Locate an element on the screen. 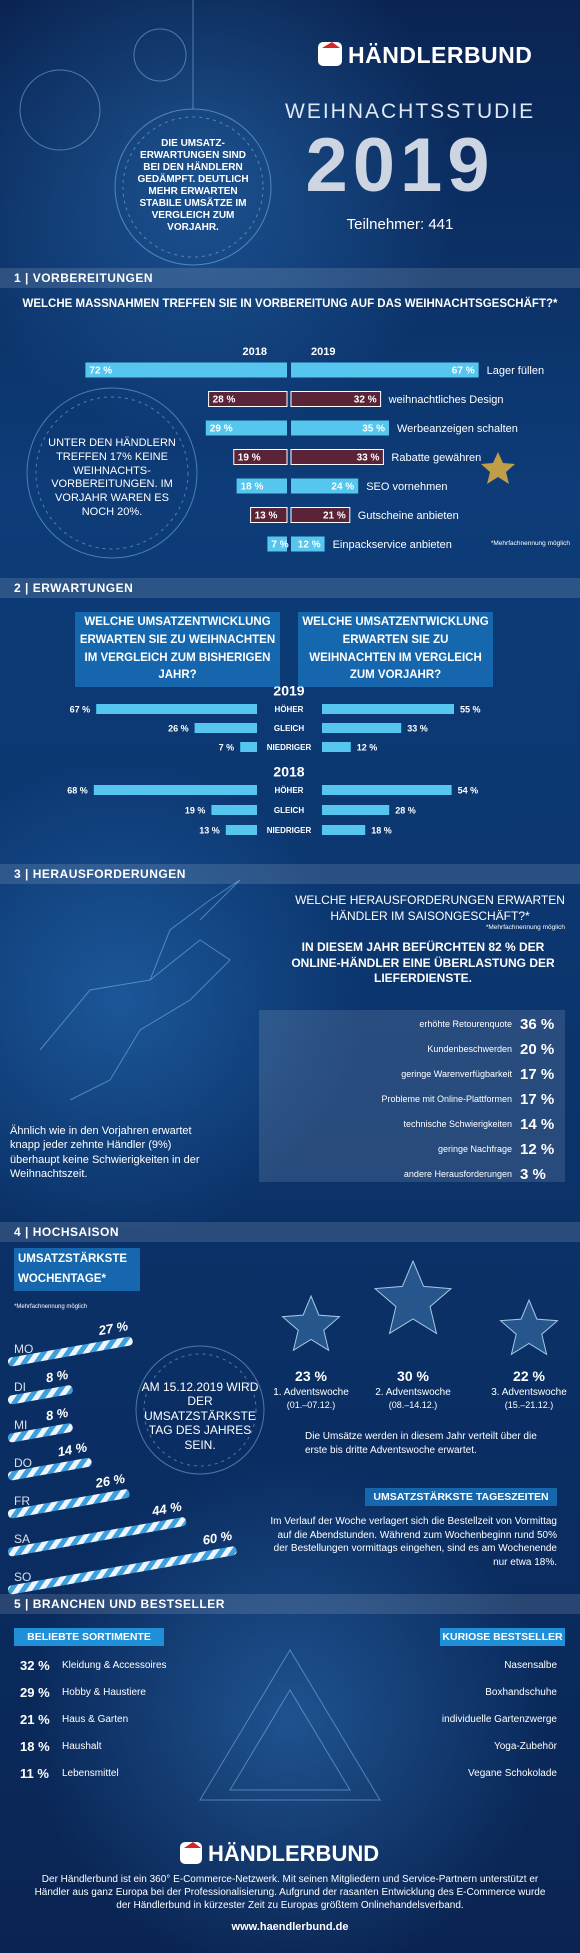  value-label: 21 % is located at coordinates (334, 516).